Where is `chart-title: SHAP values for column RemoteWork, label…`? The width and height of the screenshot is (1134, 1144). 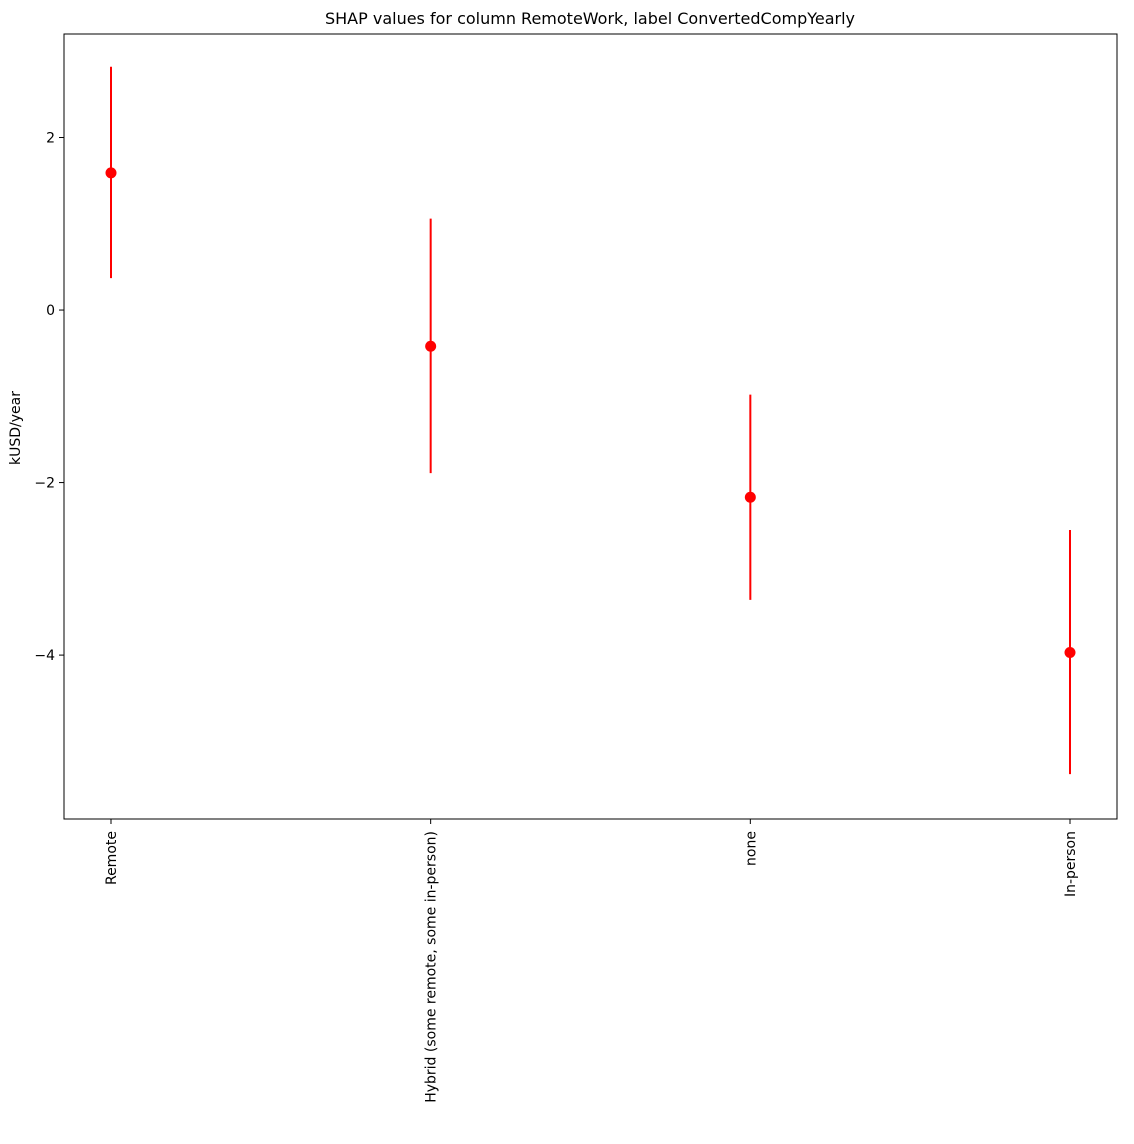
chart-title: SHAP values for column RemoteWork, label… is located at coordinates (590, 18).